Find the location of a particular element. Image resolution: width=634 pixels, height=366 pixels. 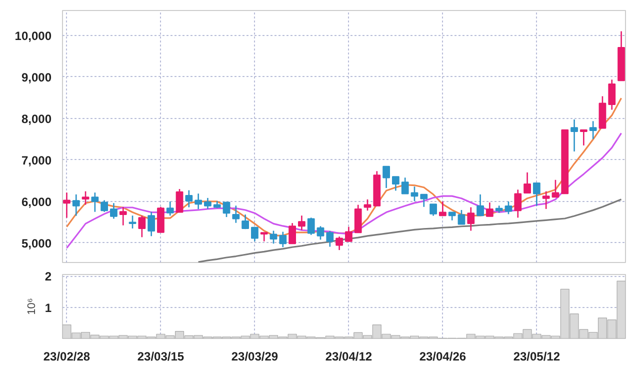

y-axis-title: 10⁶ is located at coordinates (32, 306).